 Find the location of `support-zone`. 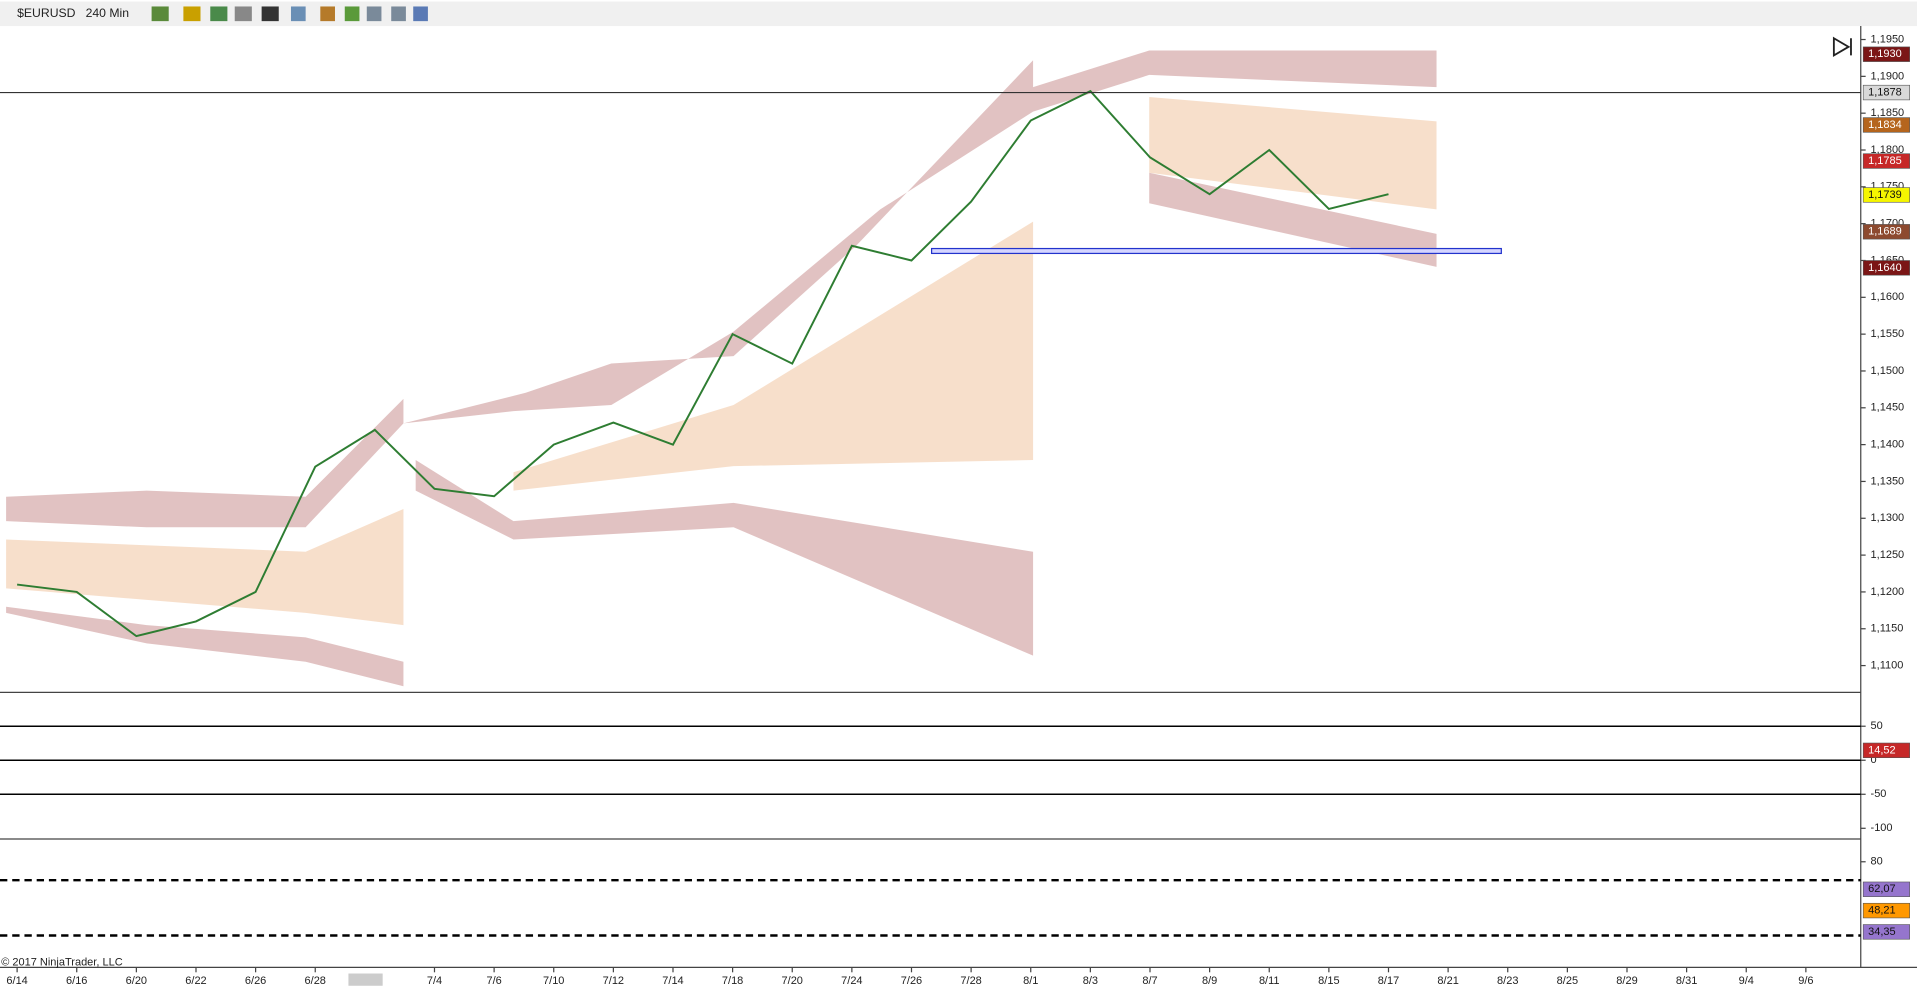

support-zone is located at coordinates (1216, 251).